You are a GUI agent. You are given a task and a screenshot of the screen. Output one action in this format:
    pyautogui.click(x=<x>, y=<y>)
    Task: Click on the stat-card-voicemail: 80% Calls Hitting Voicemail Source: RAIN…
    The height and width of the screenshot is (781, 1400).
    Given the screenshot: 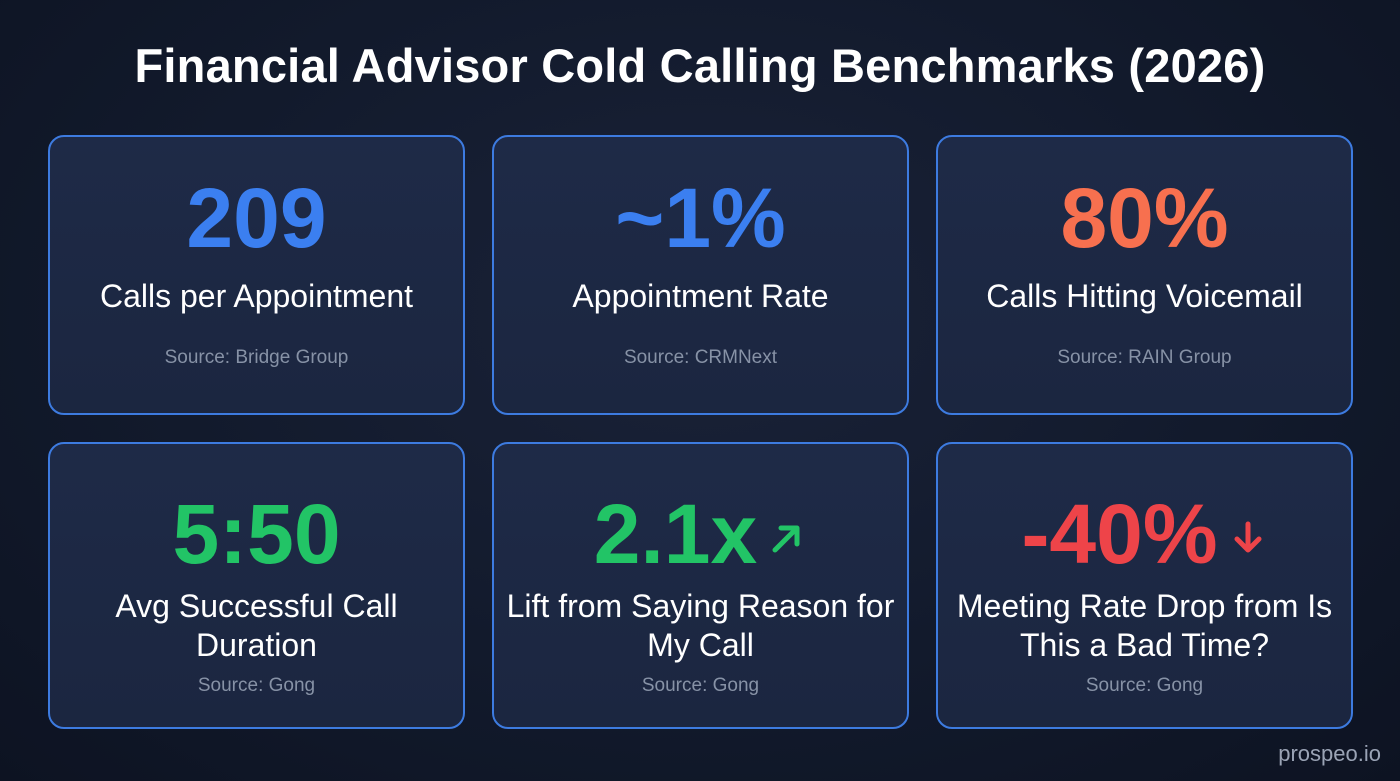 What is the action you would take?
    pyautogui.click(x=1144, y=275)
    